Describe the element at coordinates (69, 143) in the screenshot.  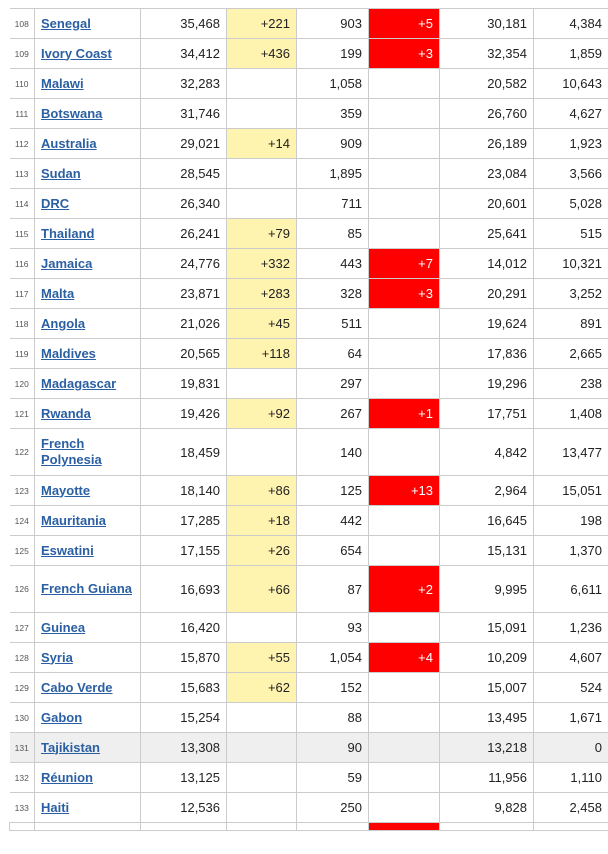
I see `country-link: Australia` at that location.